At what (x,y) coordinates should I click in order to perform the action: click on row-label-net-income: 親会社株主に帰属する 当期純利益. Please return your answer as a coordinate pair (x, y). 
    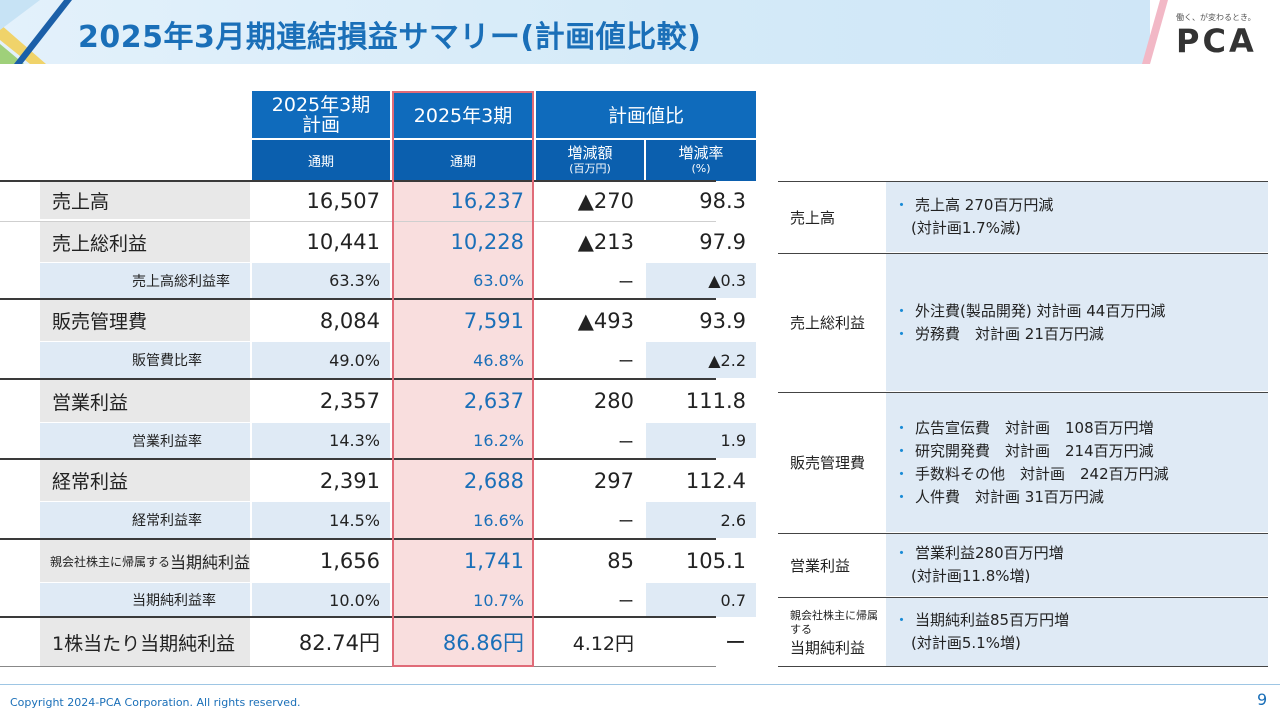
    Looking at the image, I should click on (145, 561).